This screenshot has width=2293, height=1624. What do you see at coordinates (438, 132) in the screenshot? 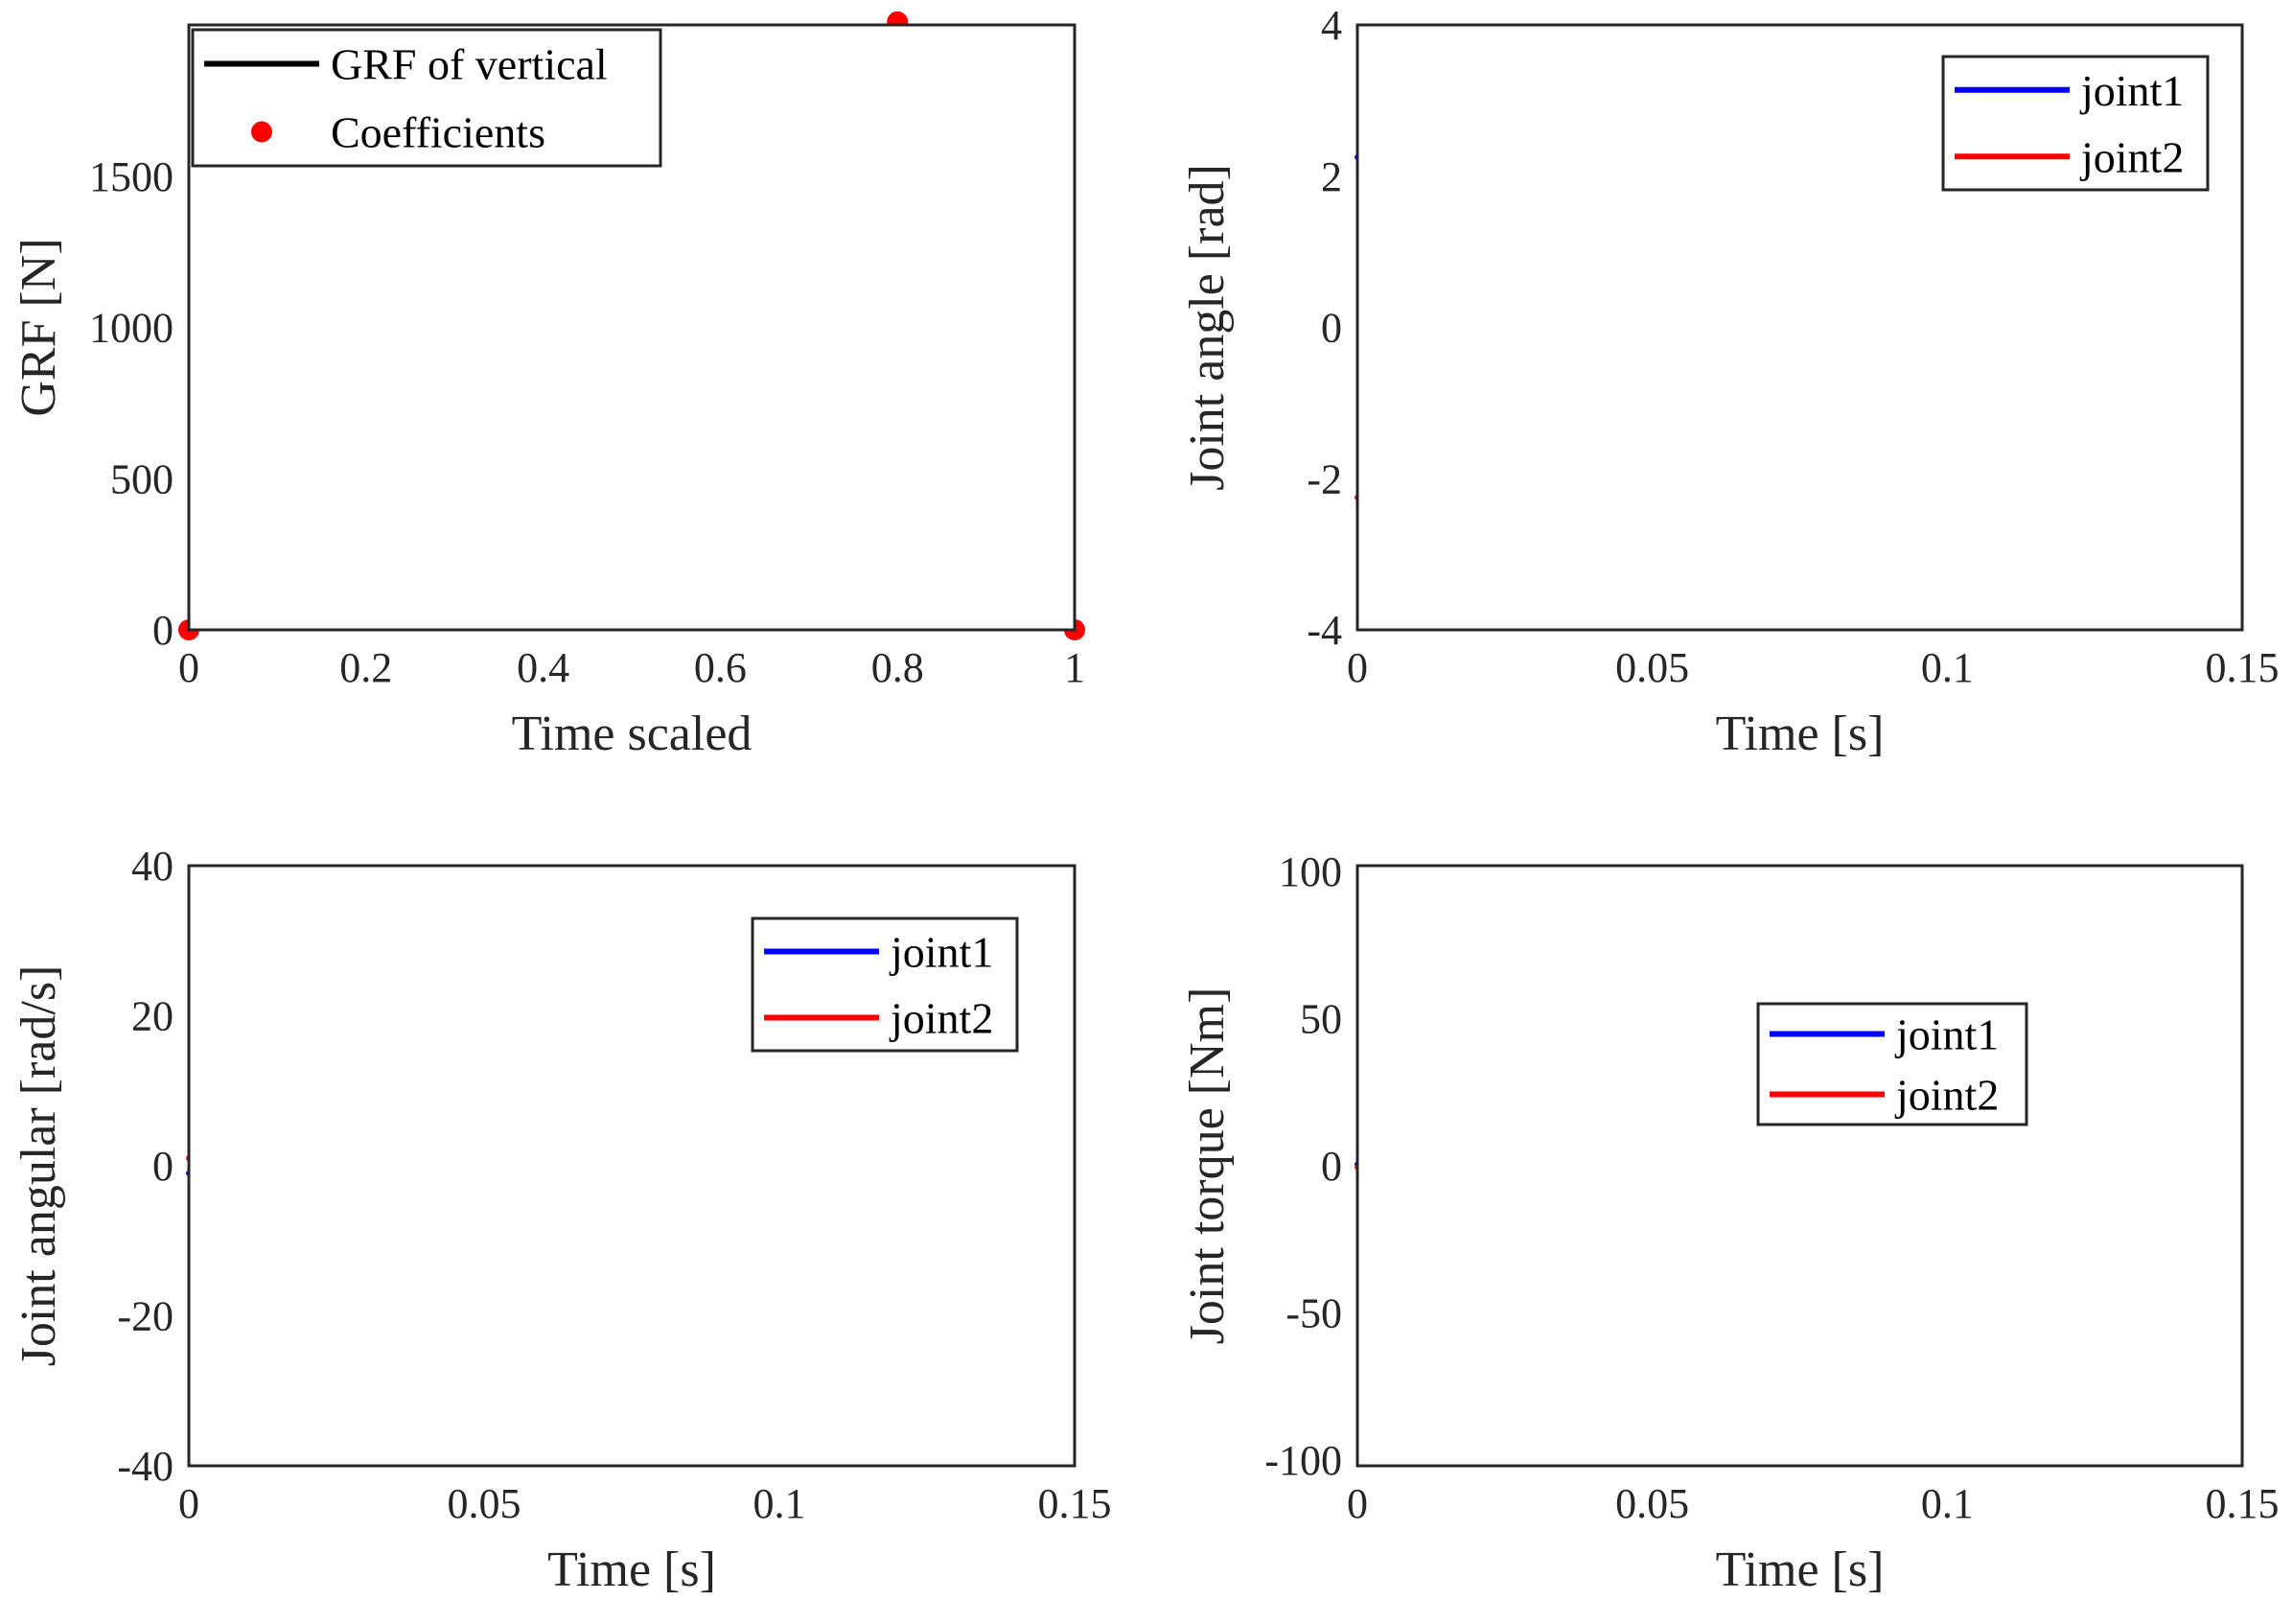
I see `legend-label: Coefficients` at bounding box center [438, 132].